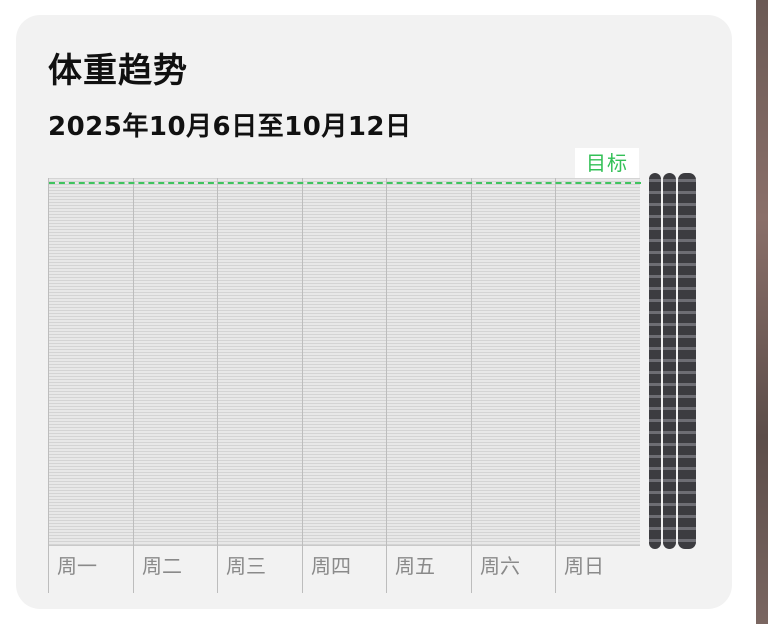 This screenshot has height=624, width=768. Describe the element at coordinates (762, 312) in the screenshot. I see `background-edge` at that location.